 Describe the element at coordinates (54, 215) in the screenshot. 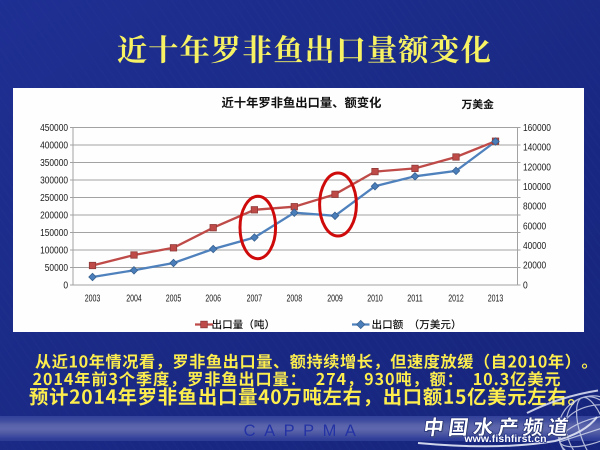

I see `svg-text: 200000` at that location.